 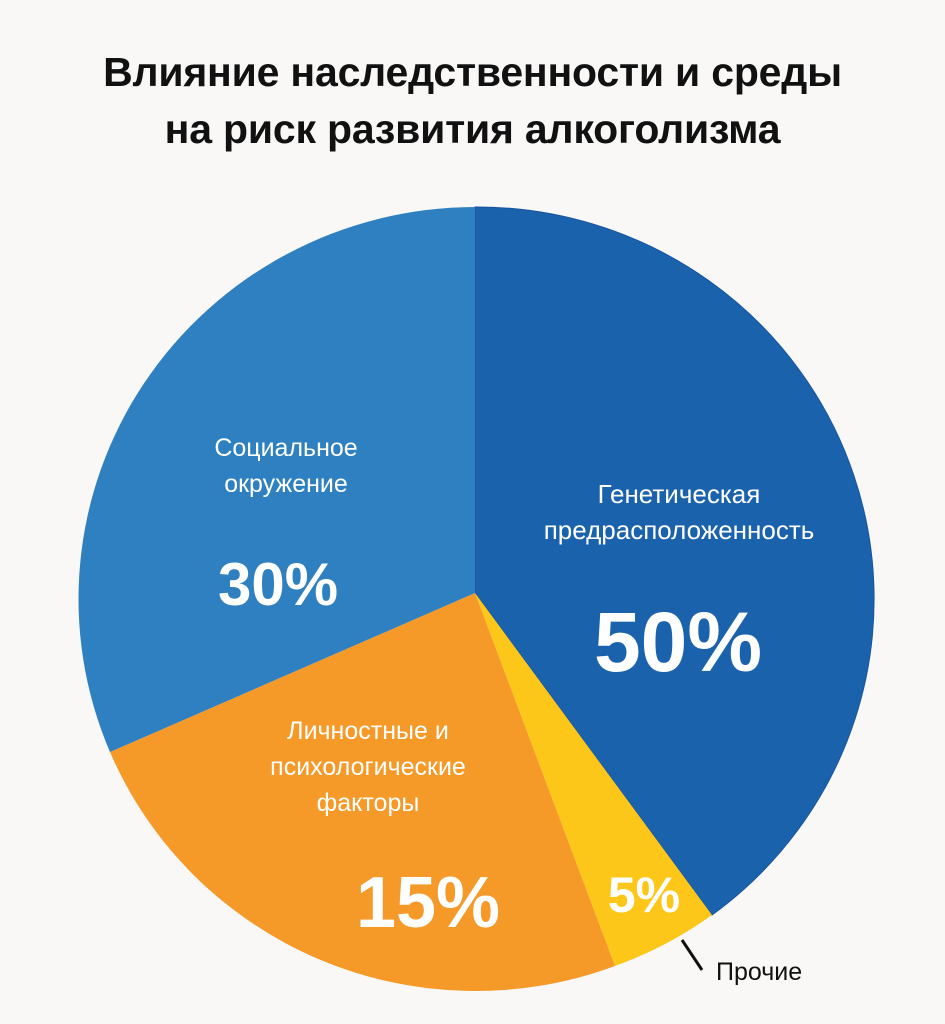 What do you see at coordinates (286, 448) in the screenshot?
I see `label-social-line1: Социальное` at bounding box center [286, 448].